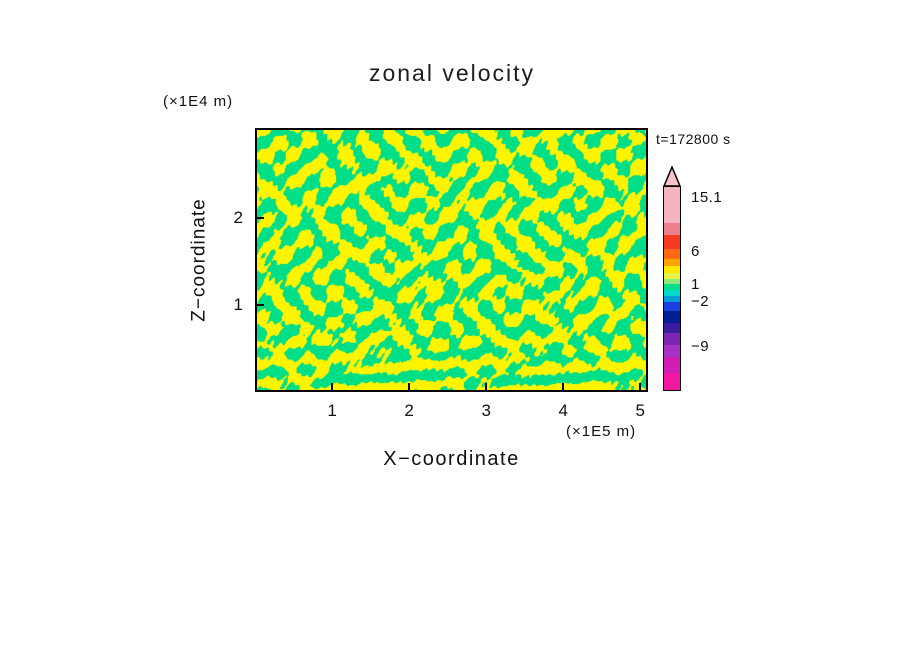 The height and width of the screenshot is (654, 904). I want to click on x-tick-label: 1, so click(332, 410).